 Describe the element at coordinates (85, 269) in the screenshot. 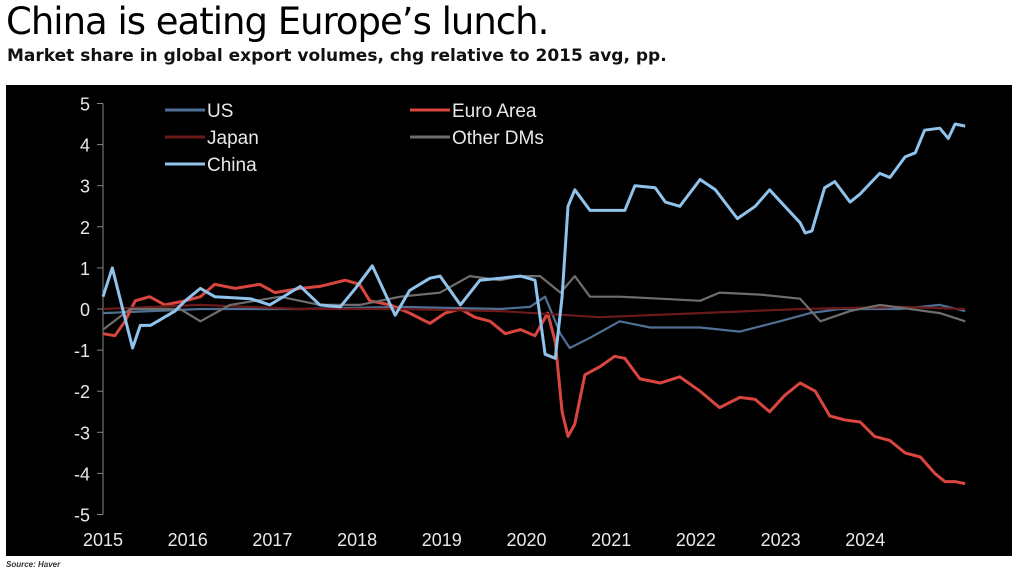

I see `y-tick-label: 1` at that location.